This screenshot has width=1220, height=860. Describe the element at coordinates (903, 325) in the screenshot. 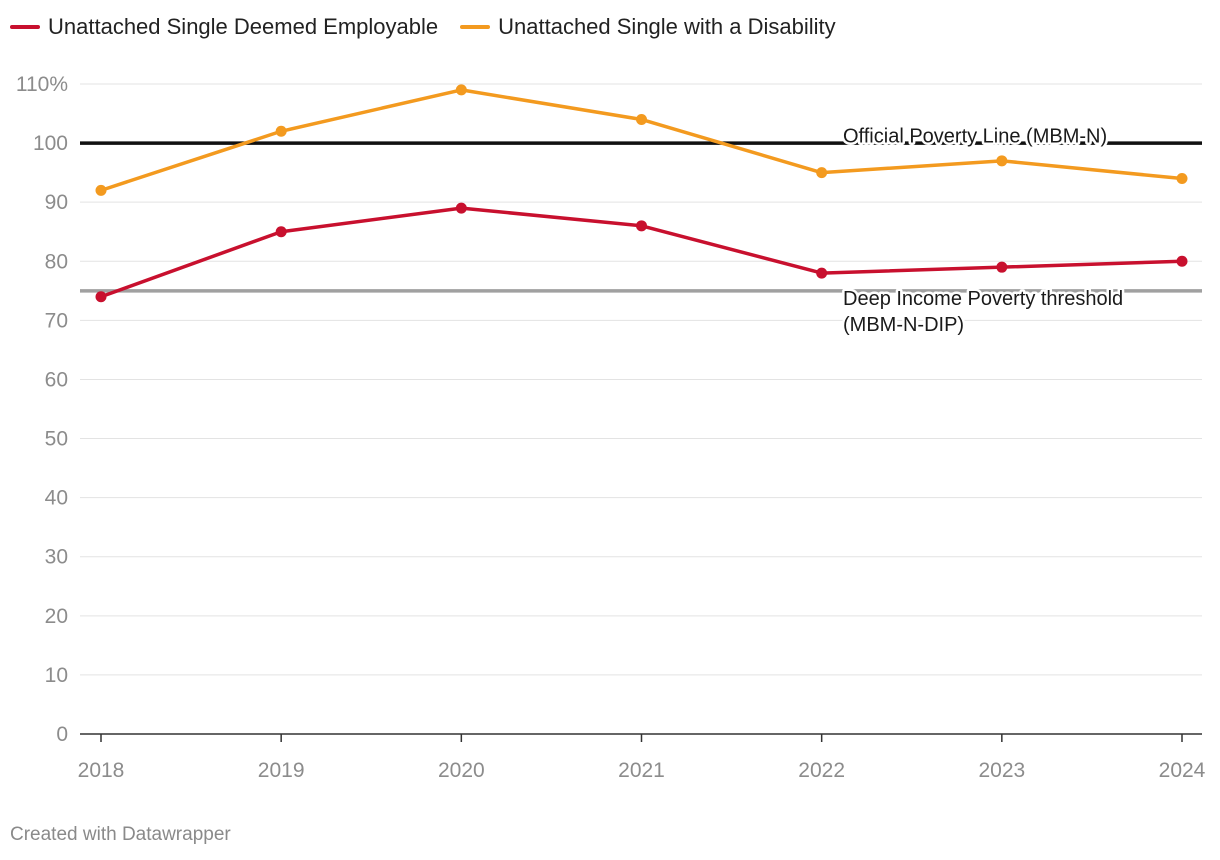

I see `reference-label-75-line-1: (MBM-N-DIP)` at that location.